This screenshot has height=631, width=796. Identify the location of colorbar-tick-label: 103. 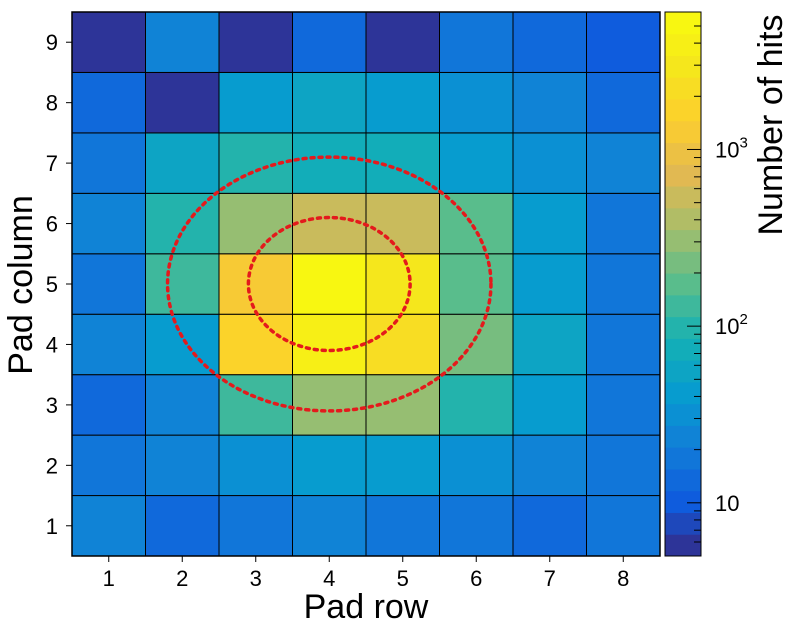
(731, 148).